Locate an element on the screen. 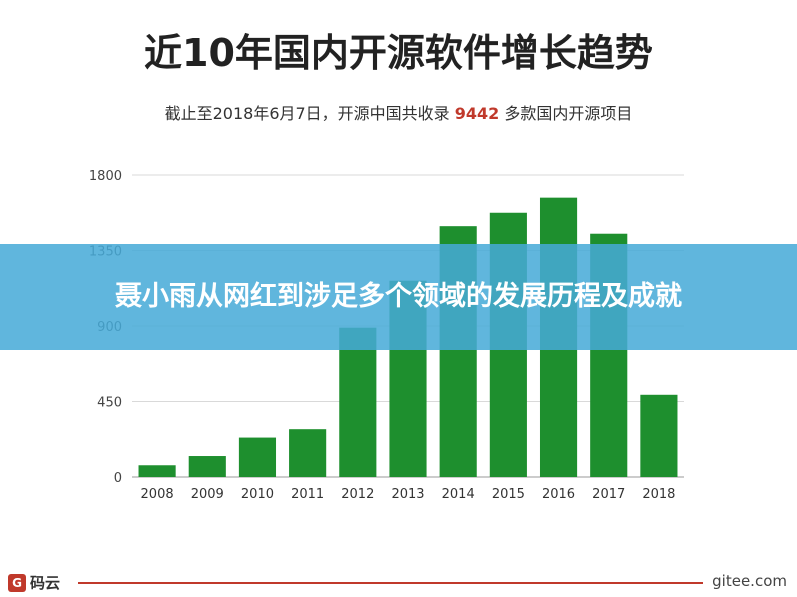  footer-url: gitee.com is located at coordinates (749, 581).